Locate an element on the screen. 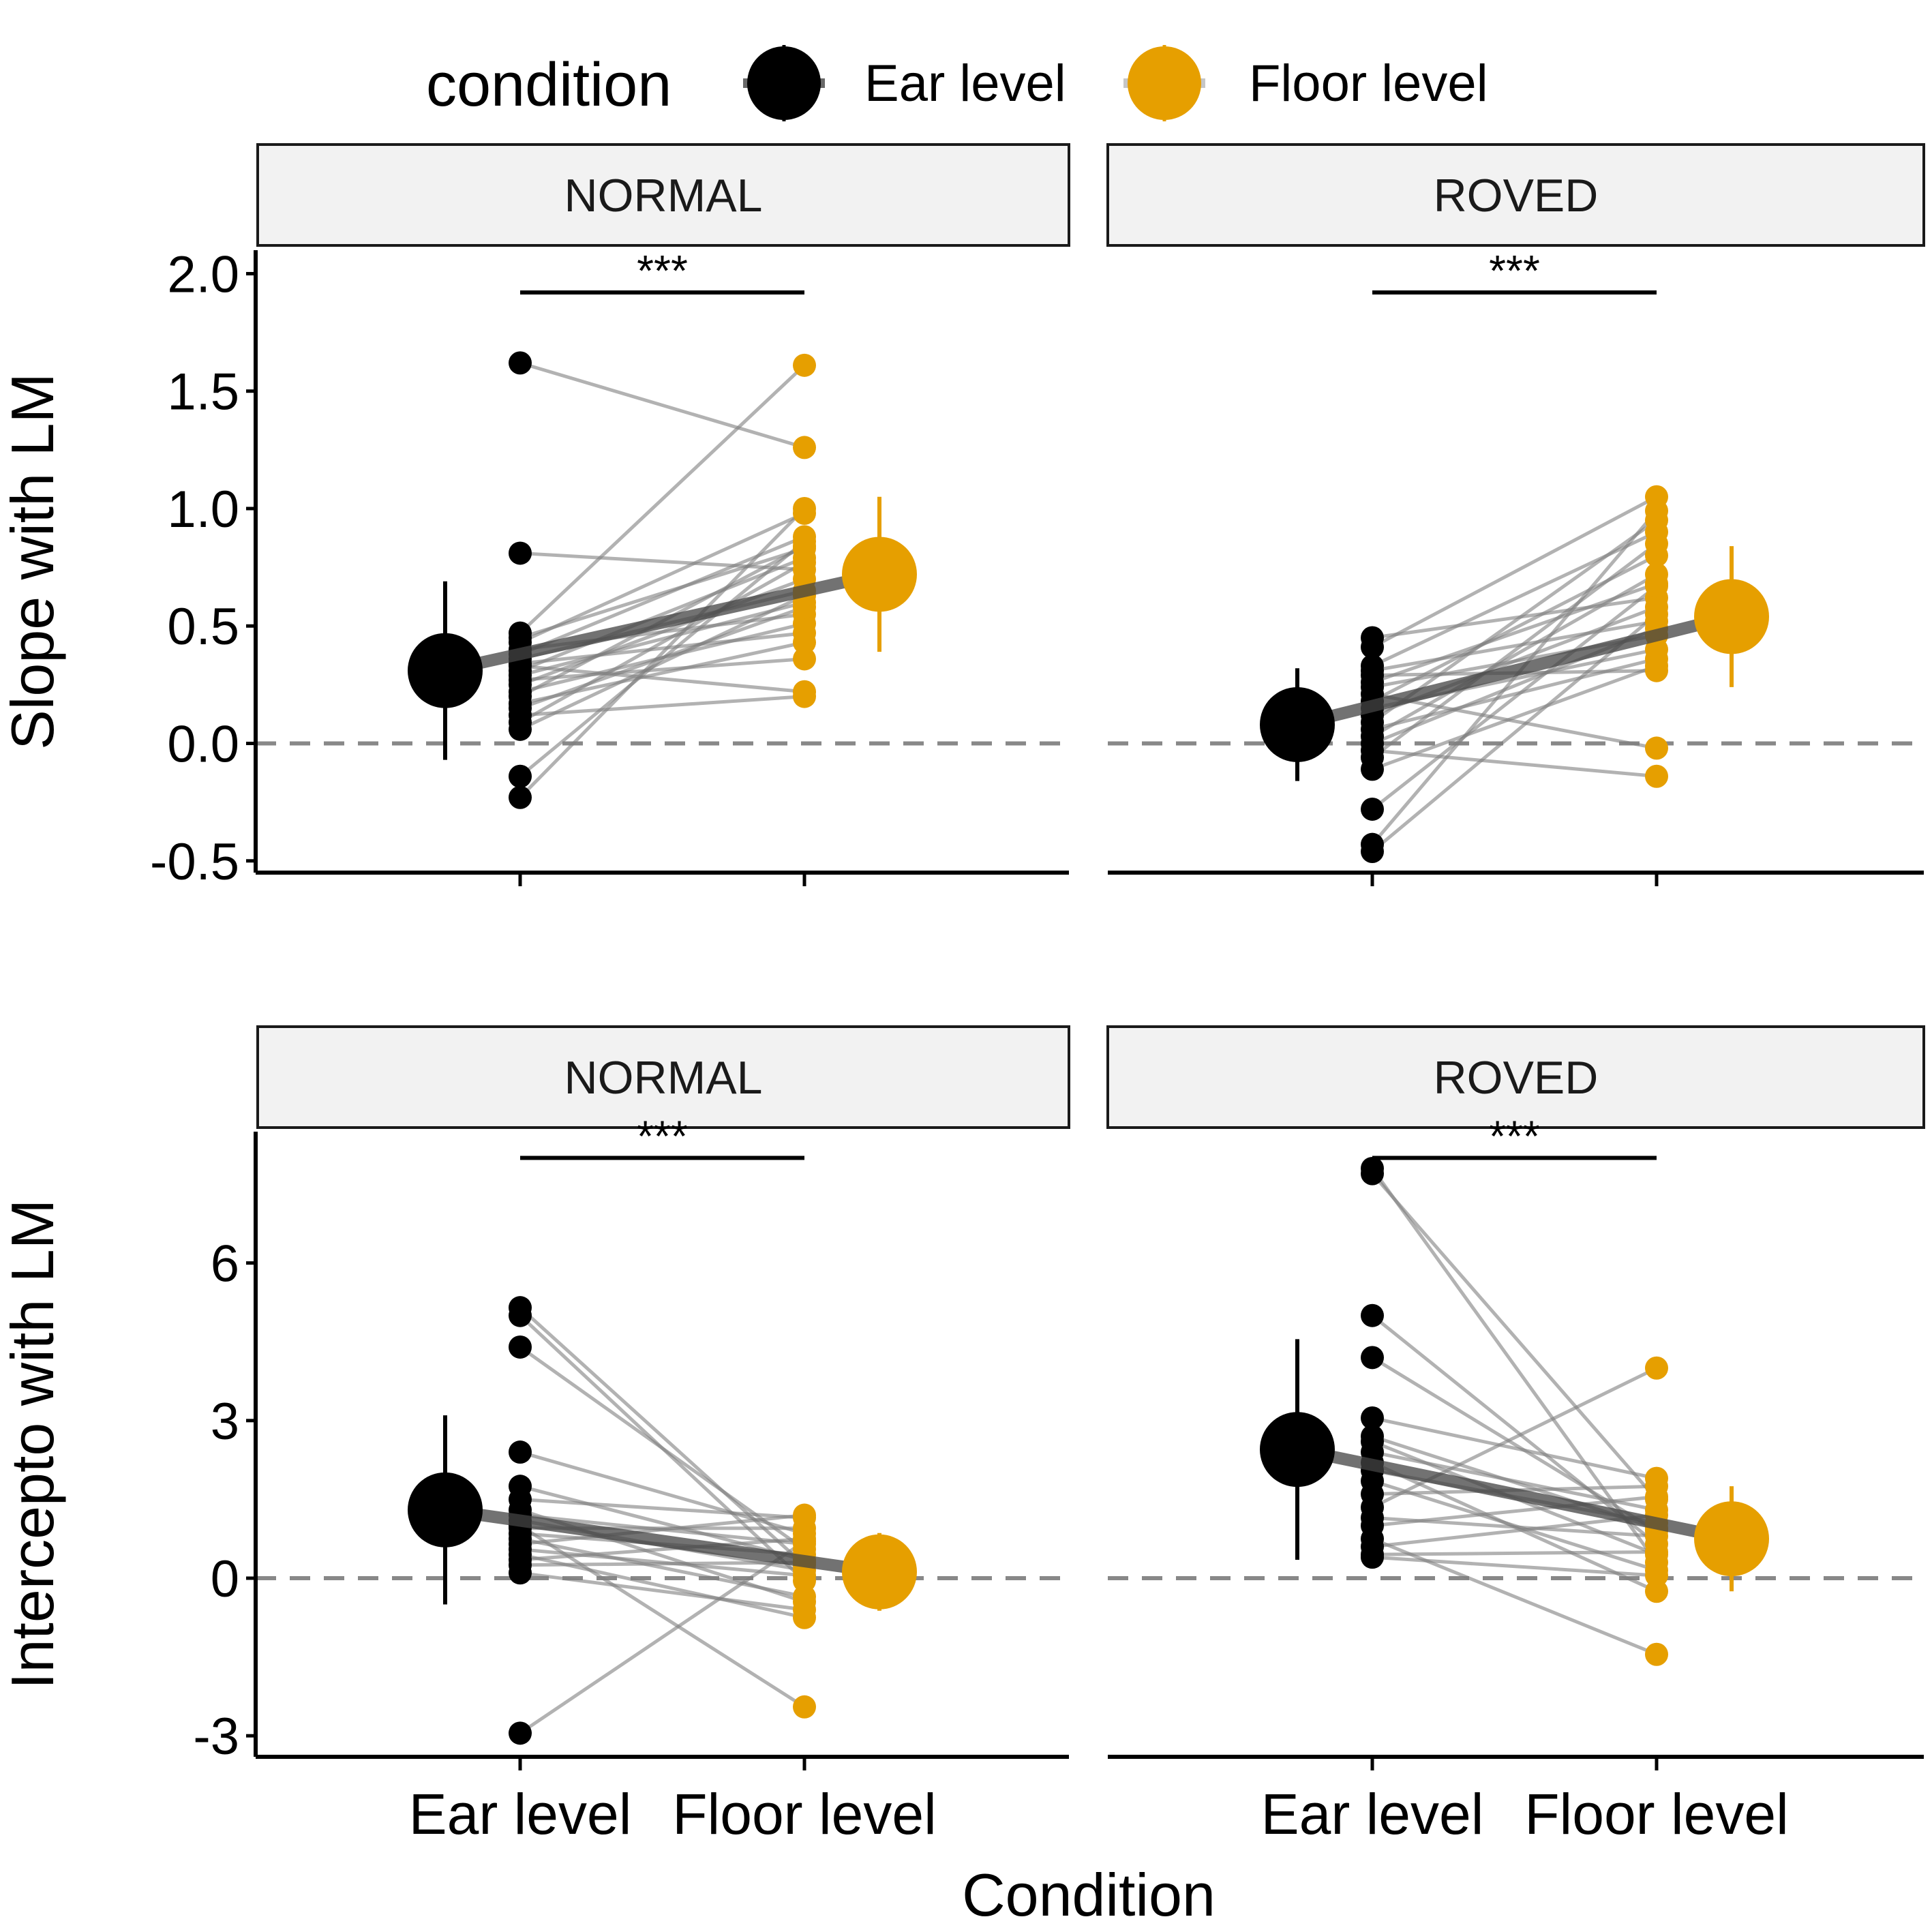 This screenshot has width=1932, height=1932. x-axis-title: Condition is located at coordinates (1089, 1895).